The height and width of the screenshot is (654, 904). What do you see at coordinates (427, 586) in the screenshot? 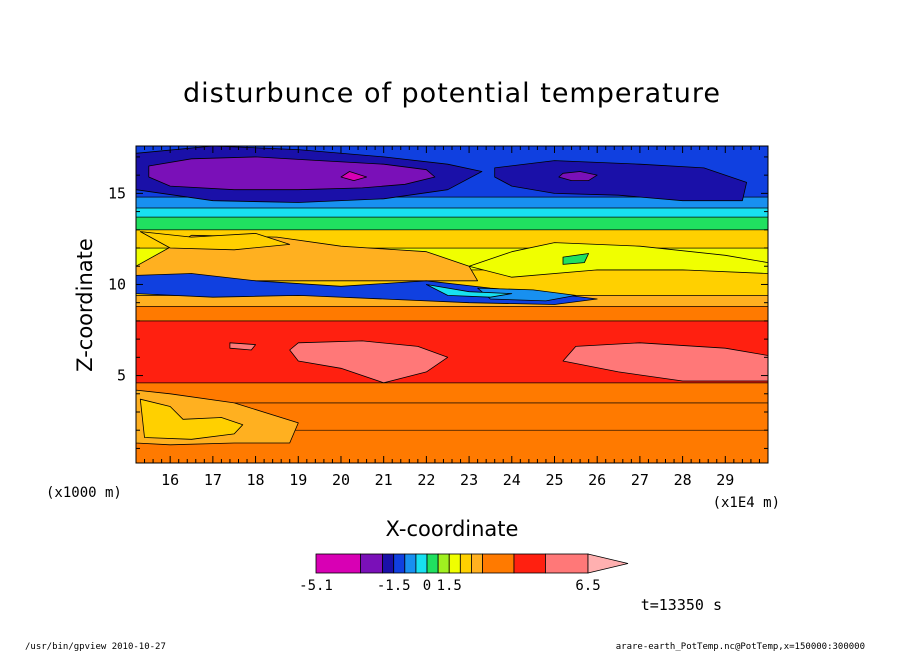
I see `colorbar-tick-label: 0` at bounding box center [427, 586].